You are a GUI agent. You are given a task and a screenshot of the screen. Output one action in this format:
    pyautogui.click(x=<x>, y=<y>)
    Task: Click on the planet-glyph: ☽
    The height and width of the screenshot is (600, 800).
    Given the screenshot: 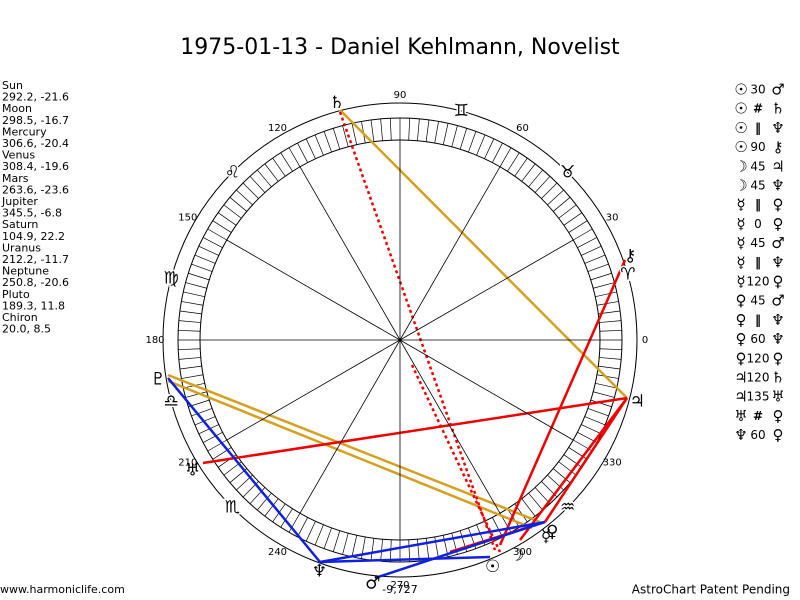 What is the action you would take?
    pyautogui.click(x=516, y=555)
    